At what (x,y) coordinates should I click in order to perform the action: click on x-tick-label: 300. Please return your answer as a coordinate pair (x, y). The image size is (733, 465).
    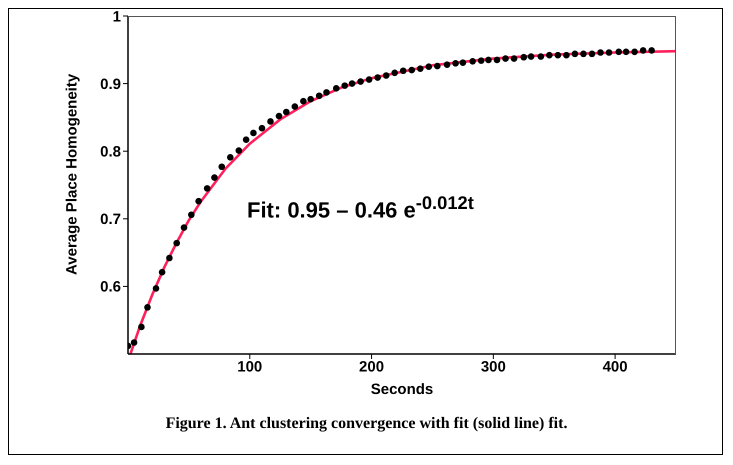
    Looking at the image, I should click on (493, 367).